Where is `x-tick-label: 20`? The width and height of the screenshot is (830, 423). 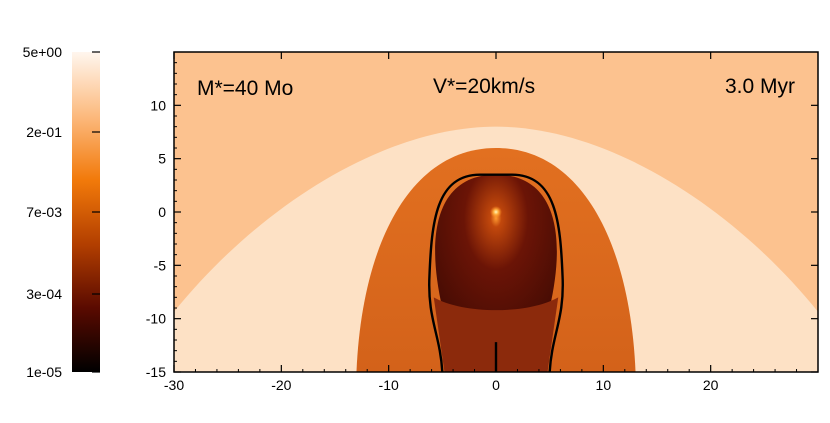
x-tick-label: 20 is located at coordinates (711, 385).